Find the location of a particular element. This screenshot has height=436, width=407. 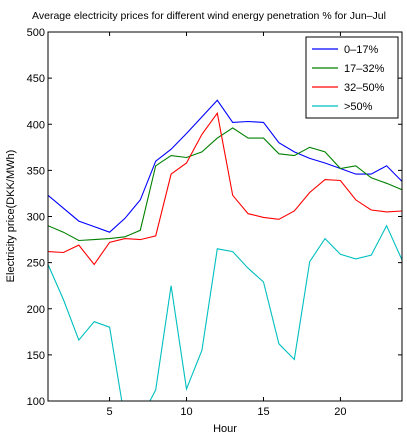

y-tick-label: 400 is located at coordinates (36, 125).